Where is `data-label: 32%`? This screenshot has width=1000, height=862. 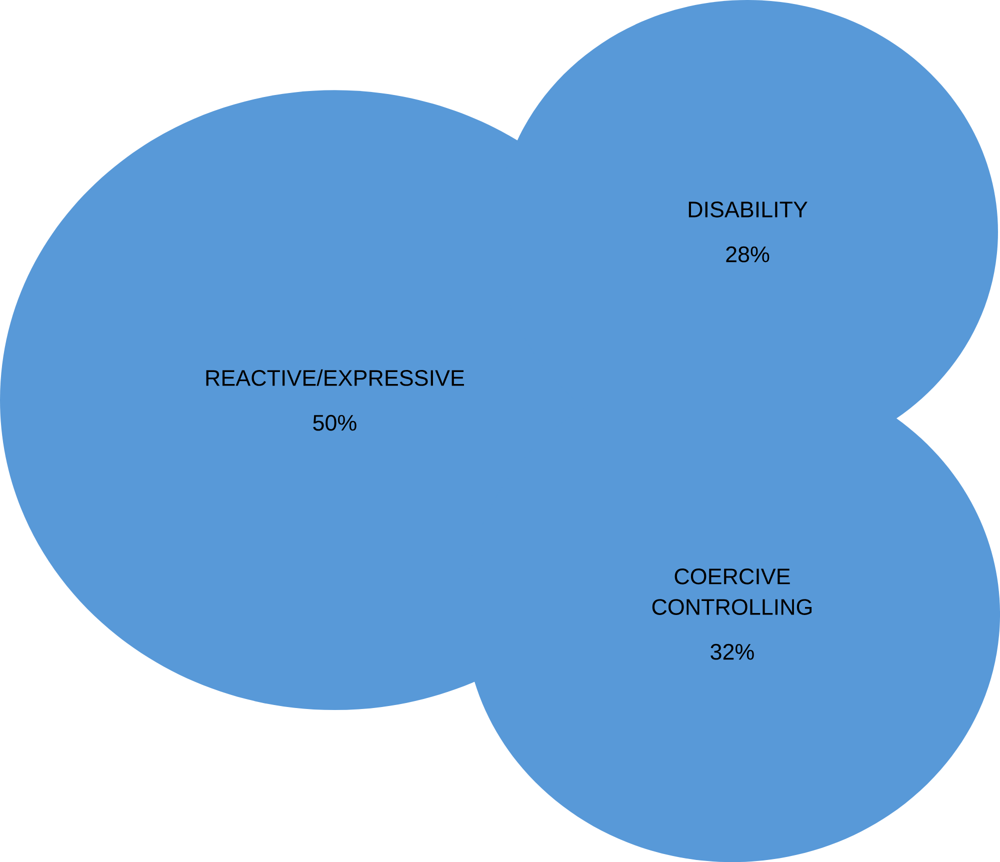 data-label: 32% is located at coordinates (732, 652).